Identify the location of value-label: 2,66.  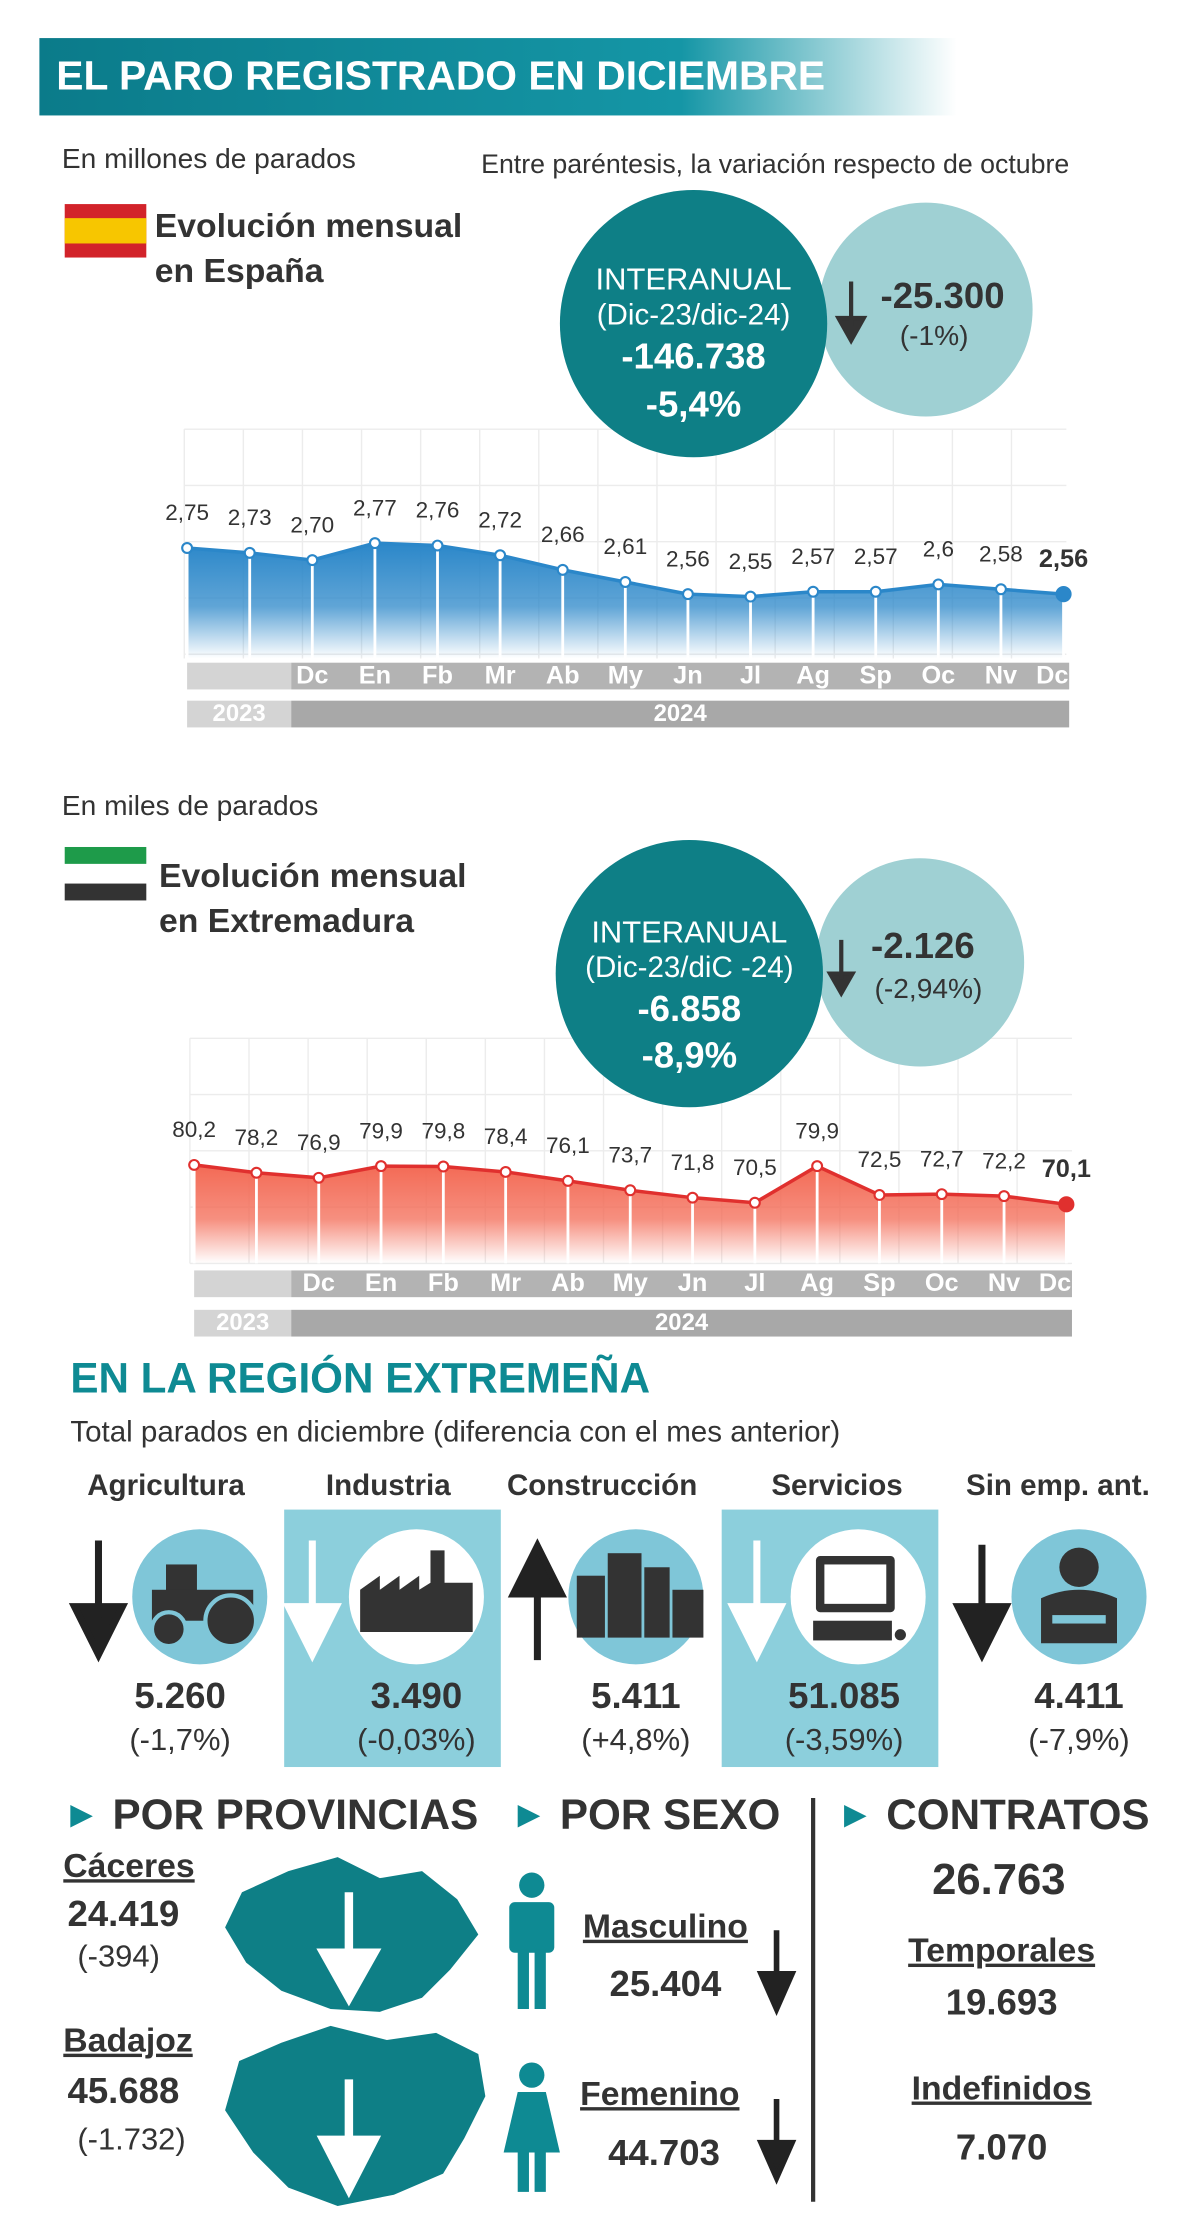
(563, 534).